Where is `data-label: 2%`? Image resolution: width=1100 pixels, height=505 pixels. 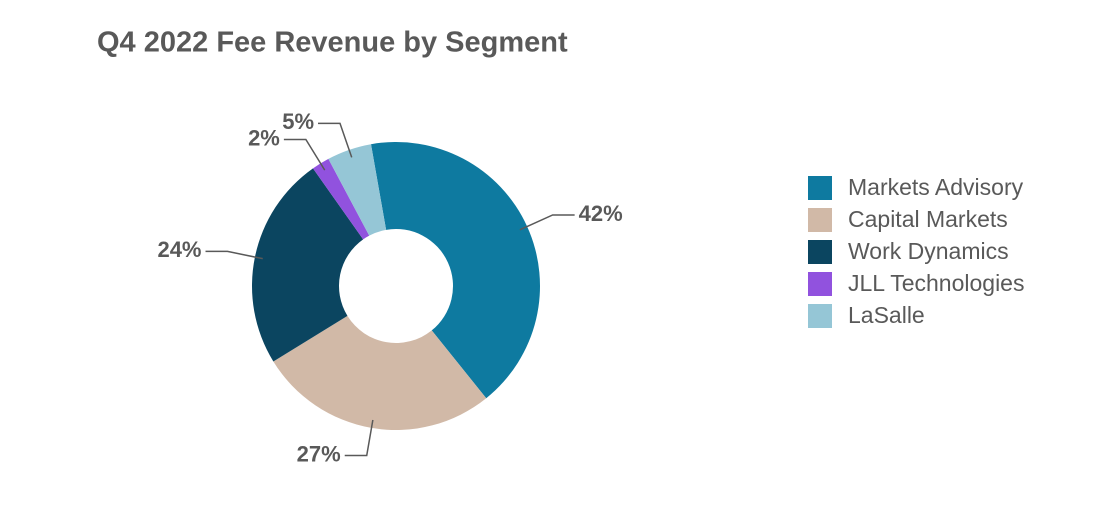
data-label: 2% is located at coordinates (264, 137).